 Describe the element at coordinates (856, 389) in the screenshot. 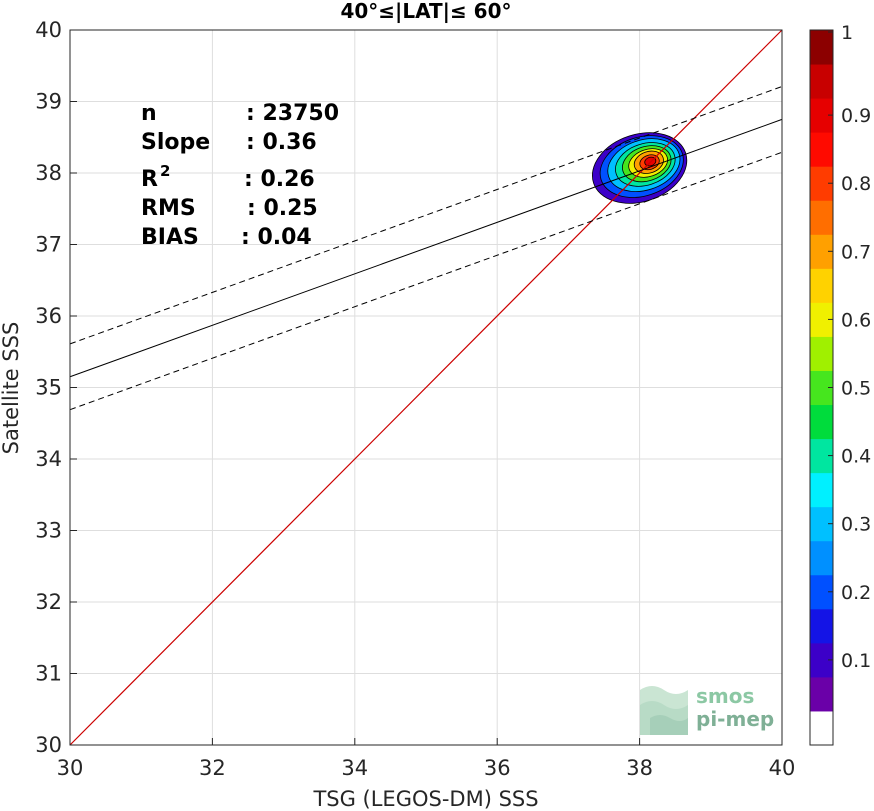

I see `colorbar-tick-label: 0.5` at that location.